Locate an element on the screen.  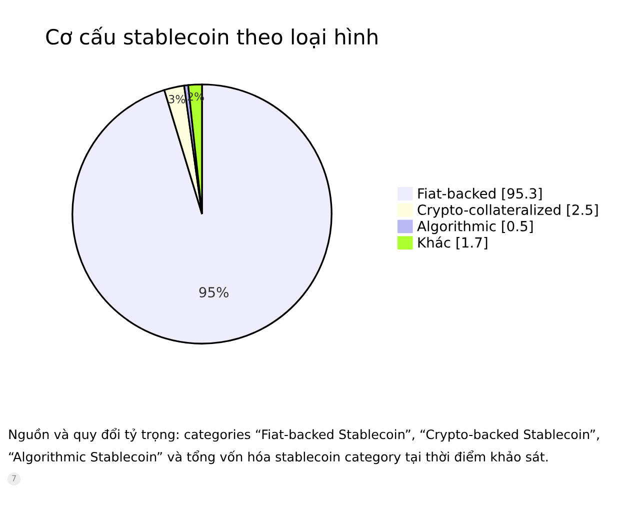
legend-label: Crypto-collateralized [2.5] is located at coordinates (508, 211).